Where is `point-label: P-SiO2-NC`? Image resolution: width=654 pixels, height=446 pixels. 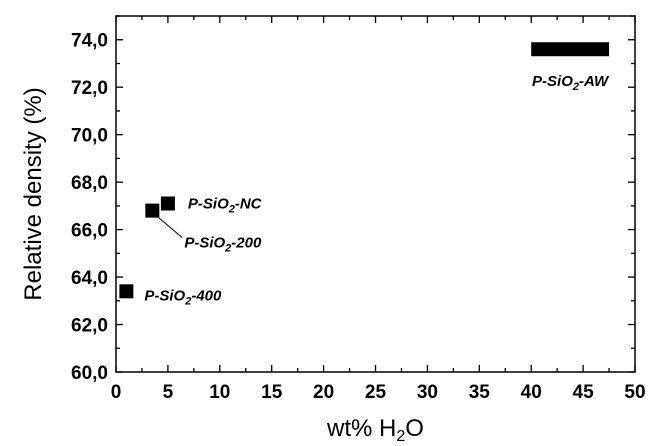
point-label: P-SiO2-NC is located at coordinates (225, 205).